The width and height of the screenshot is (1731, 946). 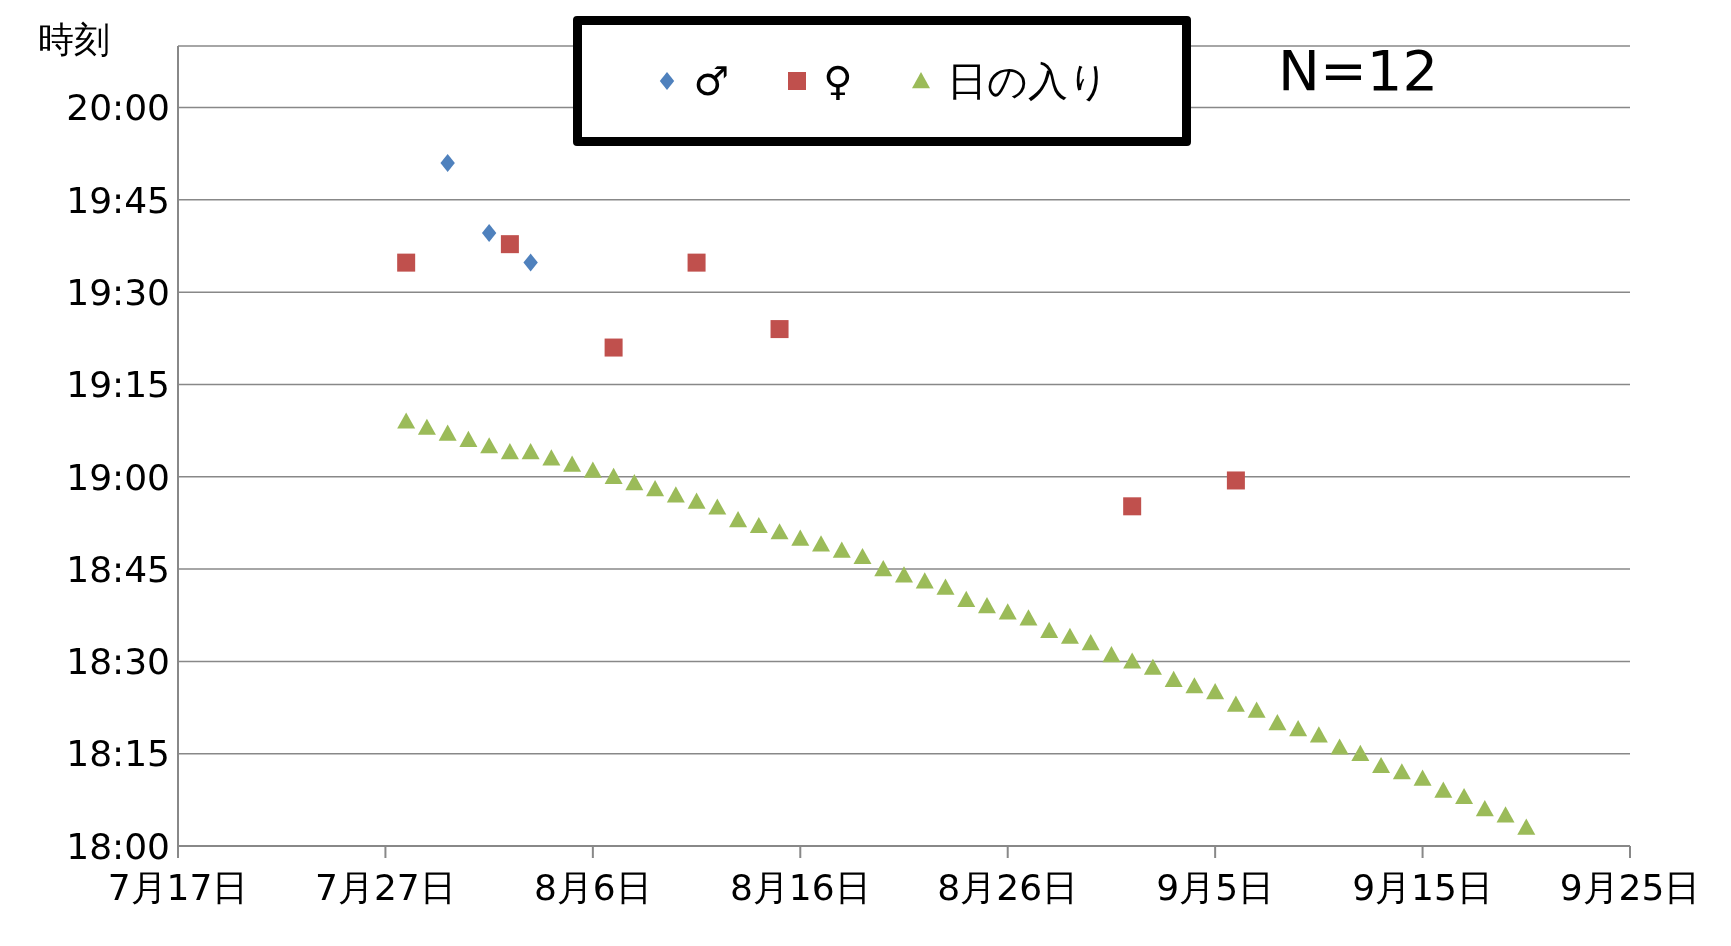 I want to click on x-tick-label: 7月27日, so click(x=385, y=887).